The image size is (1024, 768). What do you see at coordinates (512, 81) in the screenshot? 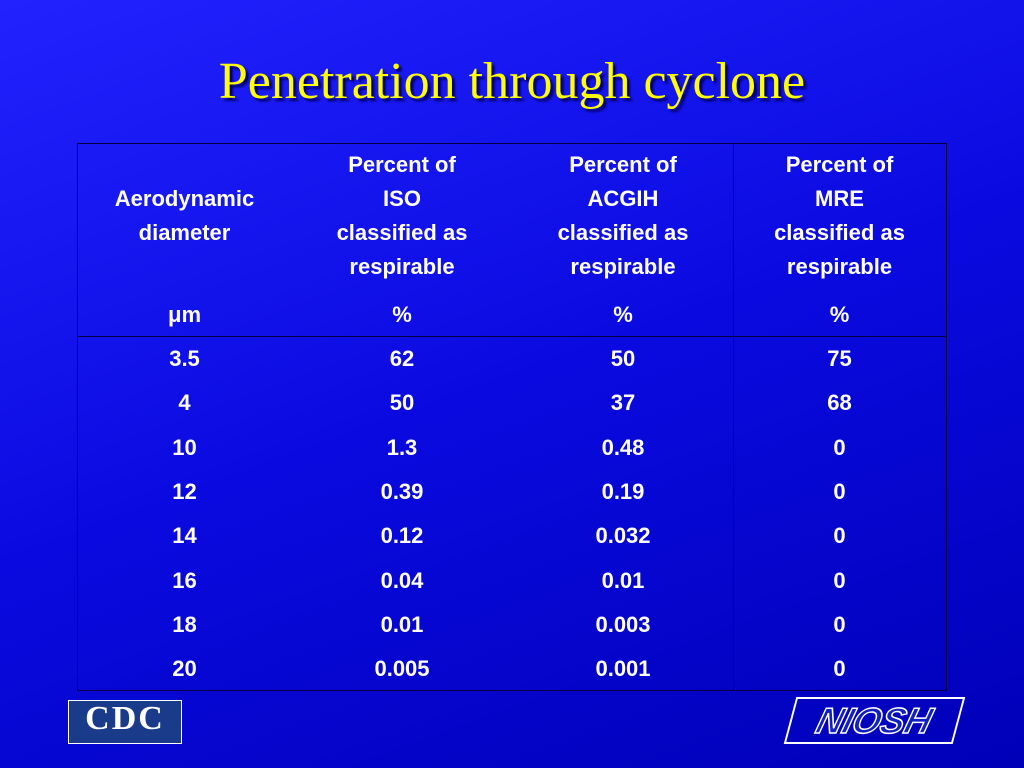
I see `slide-title: Penetration through cyclone` at bounding box center [512, 81].